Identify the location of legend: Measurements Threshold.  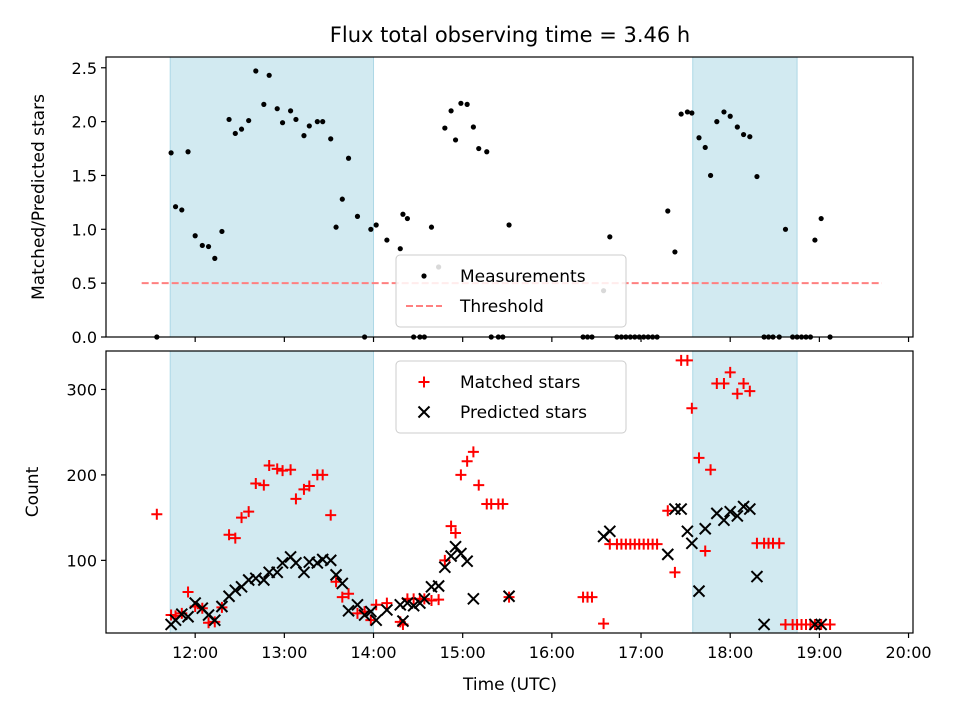
(511, 291).